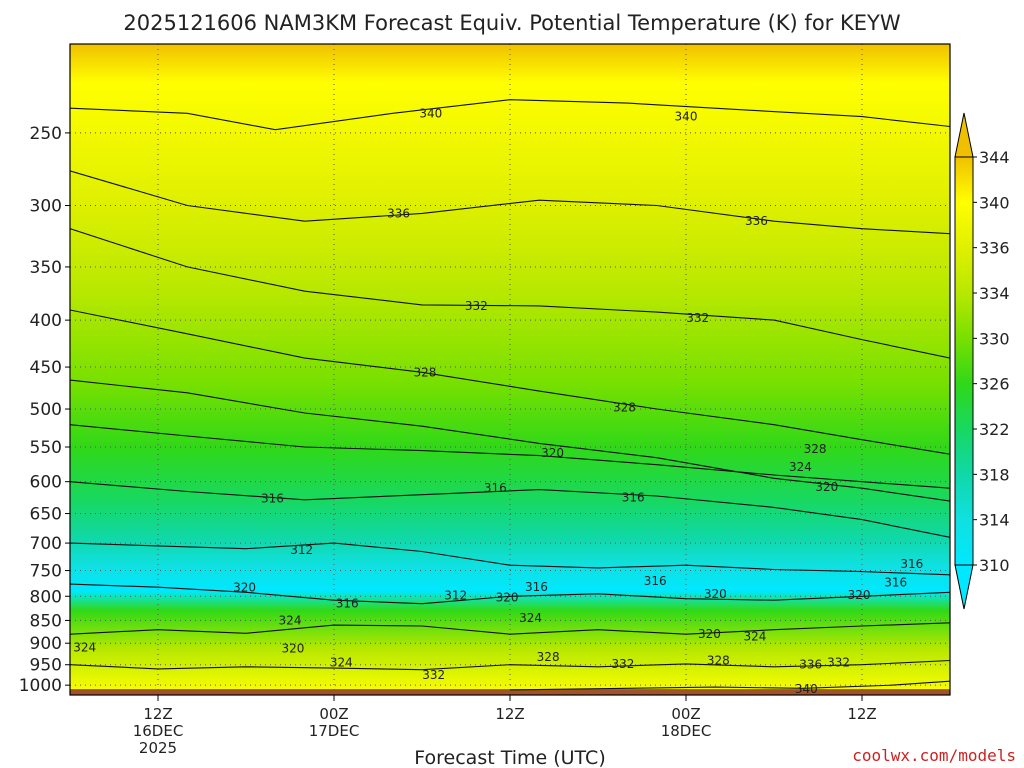 Image resolution: width=1024 pixels, height=768 pixels. What do you see at coordinates (347, 604) in the screenshot?
I see `contour-label-21: 316` at bounding box center [347, 604].